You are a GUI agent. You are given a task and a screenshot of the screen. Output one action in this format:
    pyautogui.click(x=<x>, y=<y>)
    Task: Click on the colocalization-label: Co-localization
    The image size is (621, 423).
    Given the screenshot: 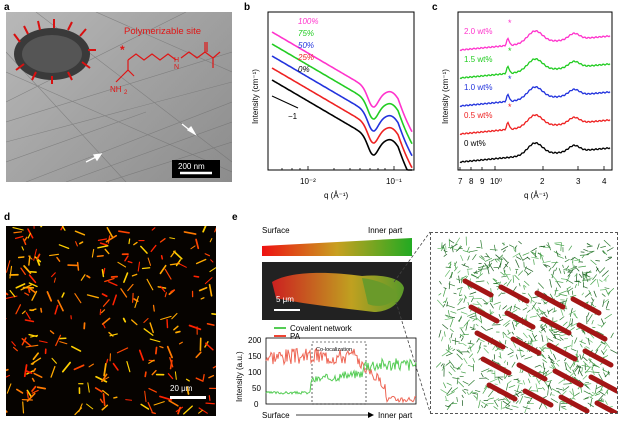 What is the action you would take?
    pyautogui.click(x=334, y=350)
    